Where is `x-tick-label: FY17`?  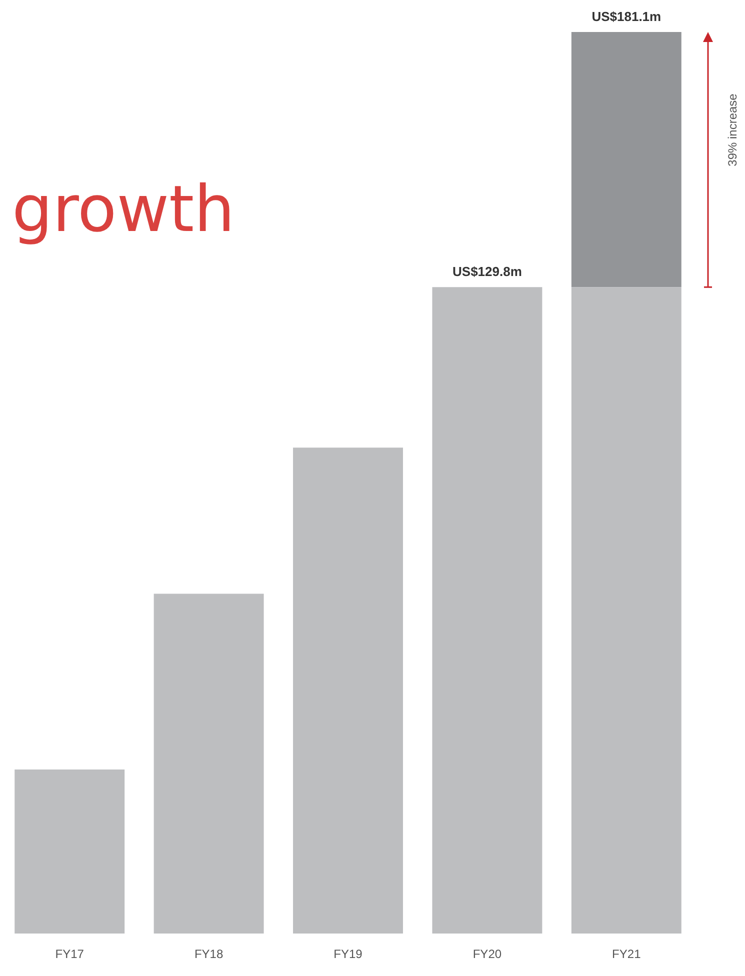 x-tick-label: FY17 is located at coordinates (69, 954).